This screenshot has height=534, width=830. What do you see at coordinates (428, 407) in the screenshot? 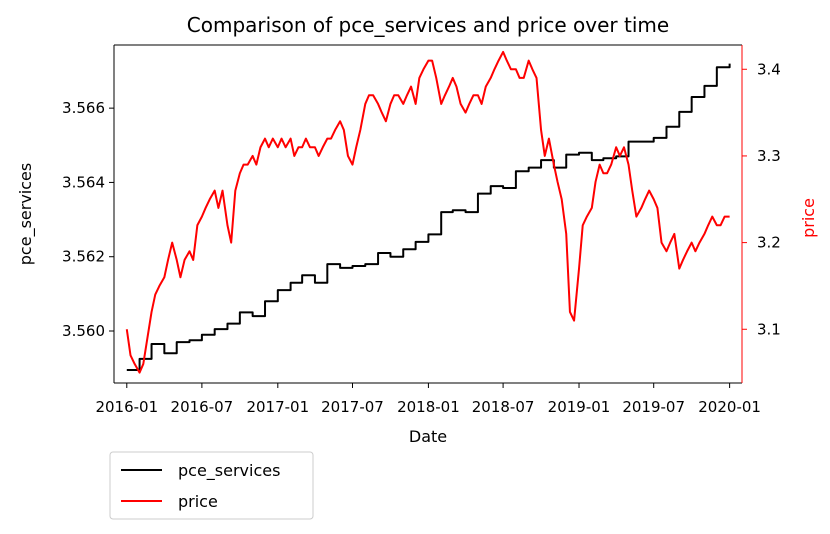
I see `x-tick-label: 2018-01` at bounding box center [428, 407].